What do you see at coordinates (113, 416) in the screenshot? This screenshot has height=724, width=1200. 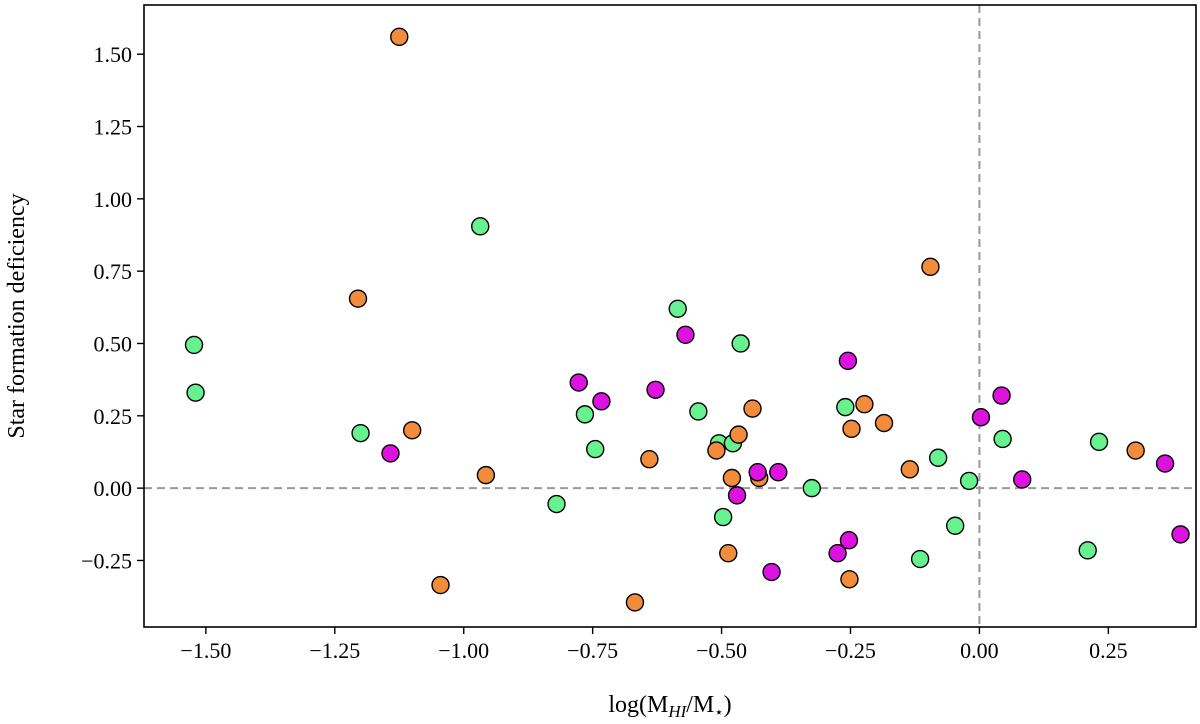 I see `y-tick-label: 0.25` at bounding box center [113, 416].